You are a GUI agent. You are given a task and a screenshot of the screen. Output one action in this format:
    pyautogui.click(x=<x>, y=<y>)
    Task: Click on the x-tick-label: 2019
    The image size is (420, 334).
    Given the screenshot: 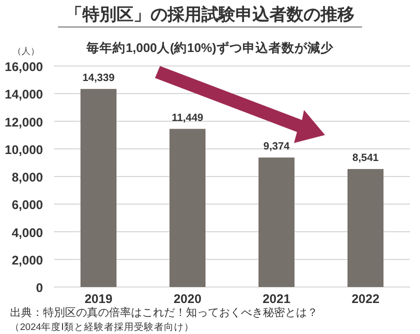 What is the action you would take?
    pyautogui.click(x=98, y=299)
    